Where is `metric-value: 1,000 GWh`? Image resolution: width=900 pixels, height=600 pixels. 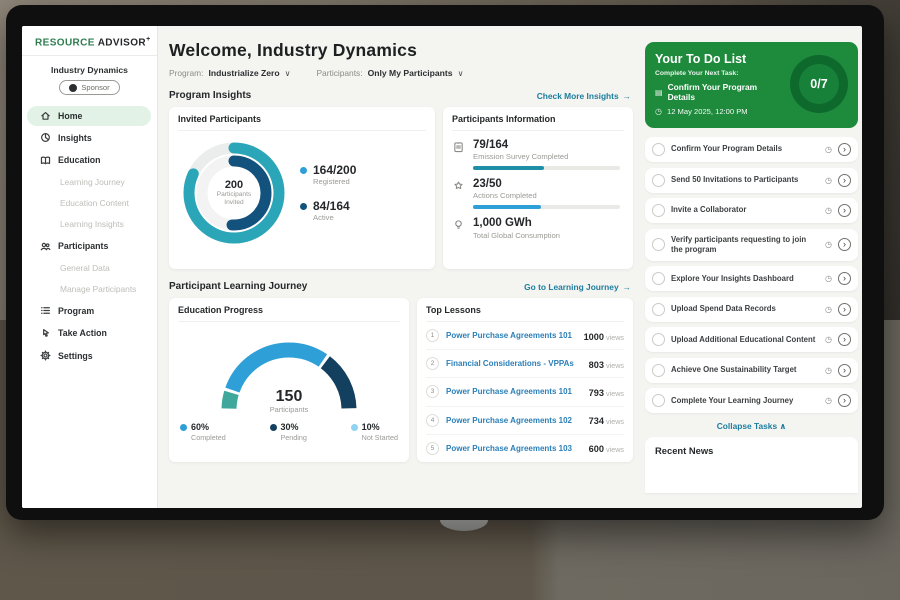
metric-value: 1,000 GWh is located at coordinates (502, 223).